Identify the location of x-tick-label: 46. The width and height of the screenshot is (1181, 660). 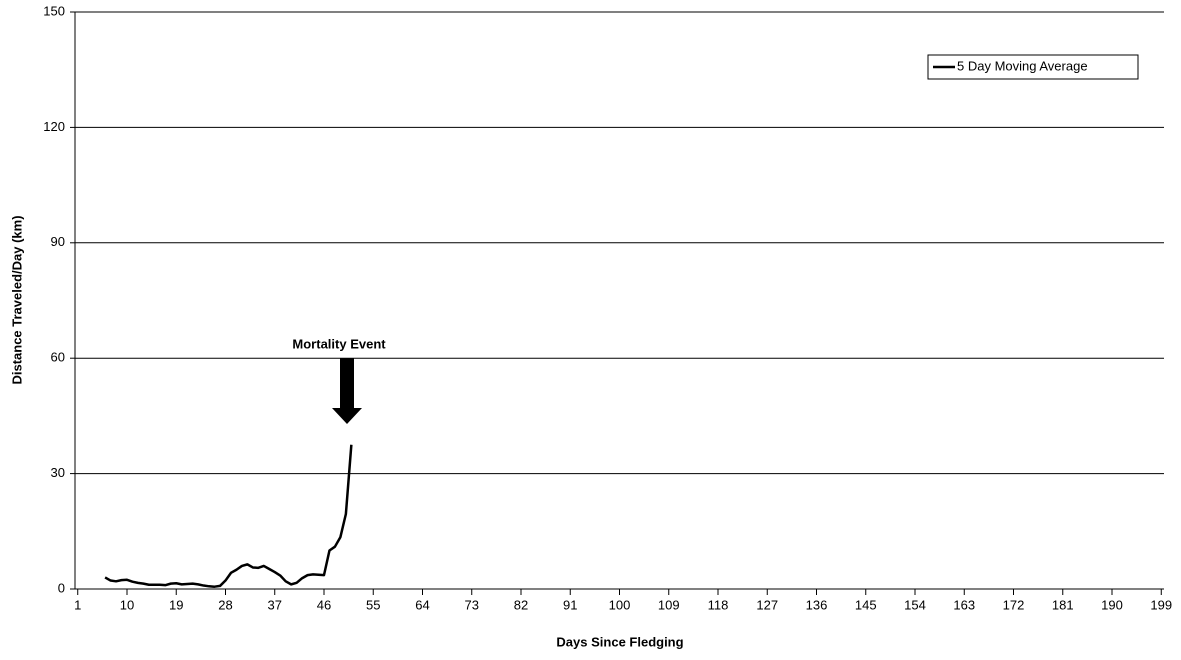
(324, 604).